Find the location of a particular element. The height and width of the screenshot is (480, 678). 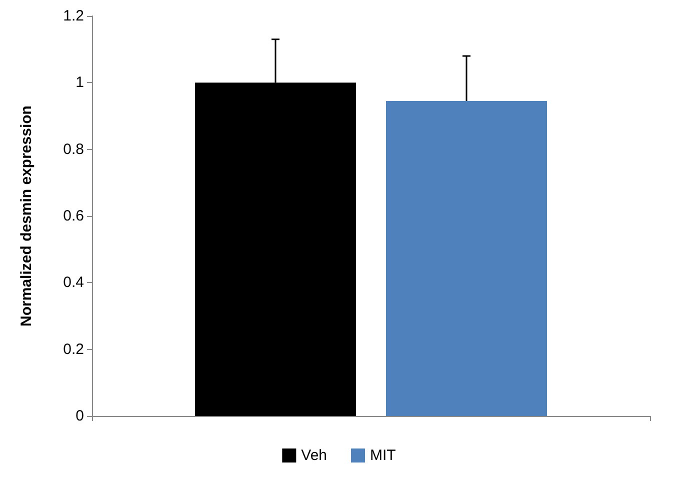

y-tick-label: 1.2 is located at coordinates (73, 16).